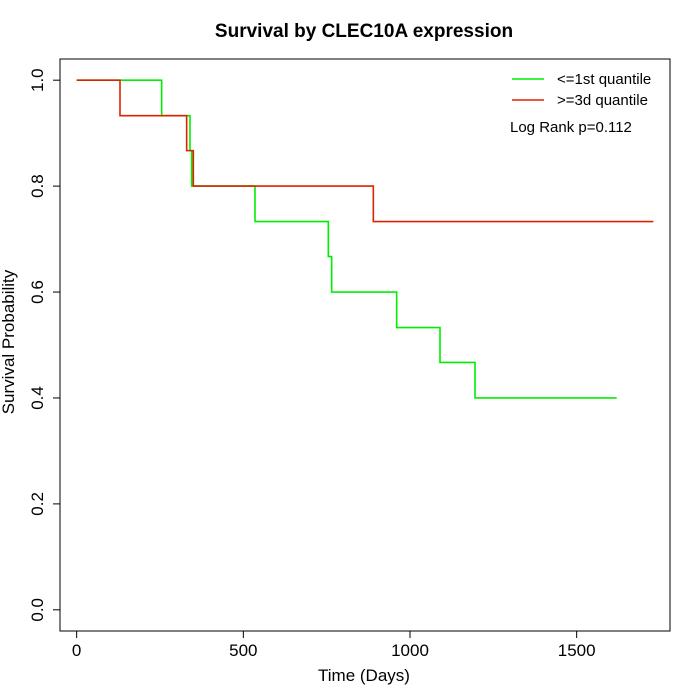  What do you see at coordinates (37, 610) in the screenshot?
I see `y-tick-label: 0.0` at bounding box center [37, 610].